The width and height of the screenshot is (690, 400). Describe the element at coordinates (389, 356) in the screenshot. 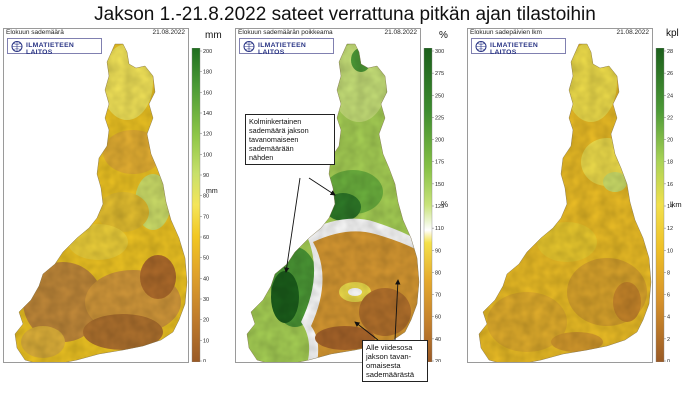

I see `annotation-line: jakson tavan-` at that location.